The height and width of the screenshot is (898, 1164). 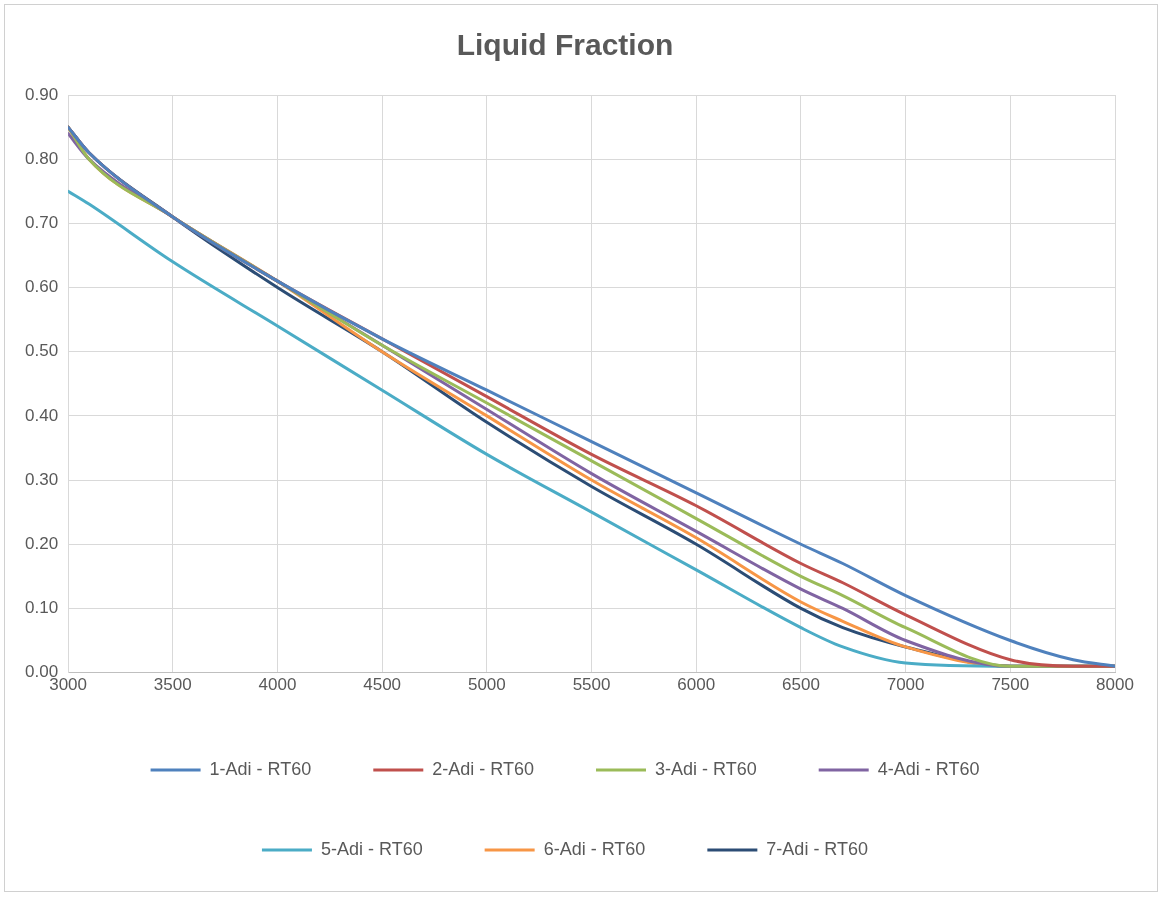 I want to click on x-tick-label: 6000, so click(x=696, y=685).